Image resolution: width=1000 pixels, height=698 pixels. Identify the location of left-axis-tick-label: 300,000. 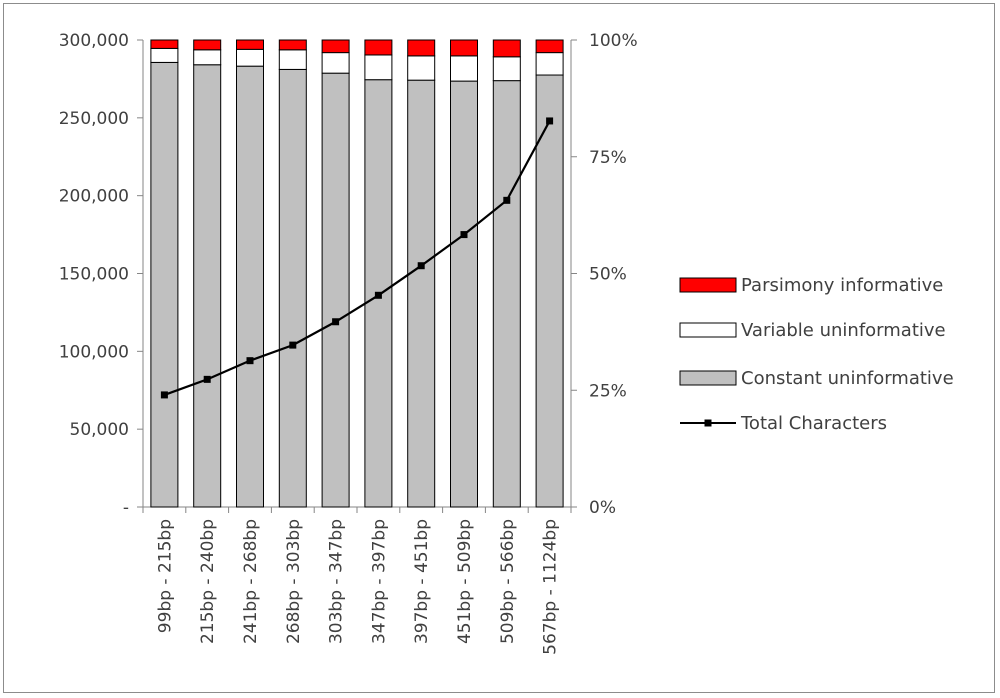
(94, 41).